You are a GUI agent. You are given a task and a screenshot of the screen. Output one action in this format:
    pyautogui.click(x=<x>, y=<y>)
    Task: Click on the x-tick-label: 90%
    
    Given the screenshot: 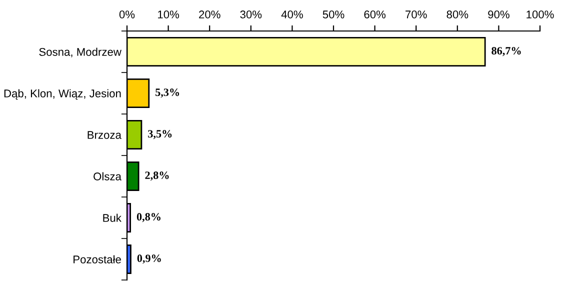 What is the action you would take?
    pyautogui.click(x=499, y=14)
    